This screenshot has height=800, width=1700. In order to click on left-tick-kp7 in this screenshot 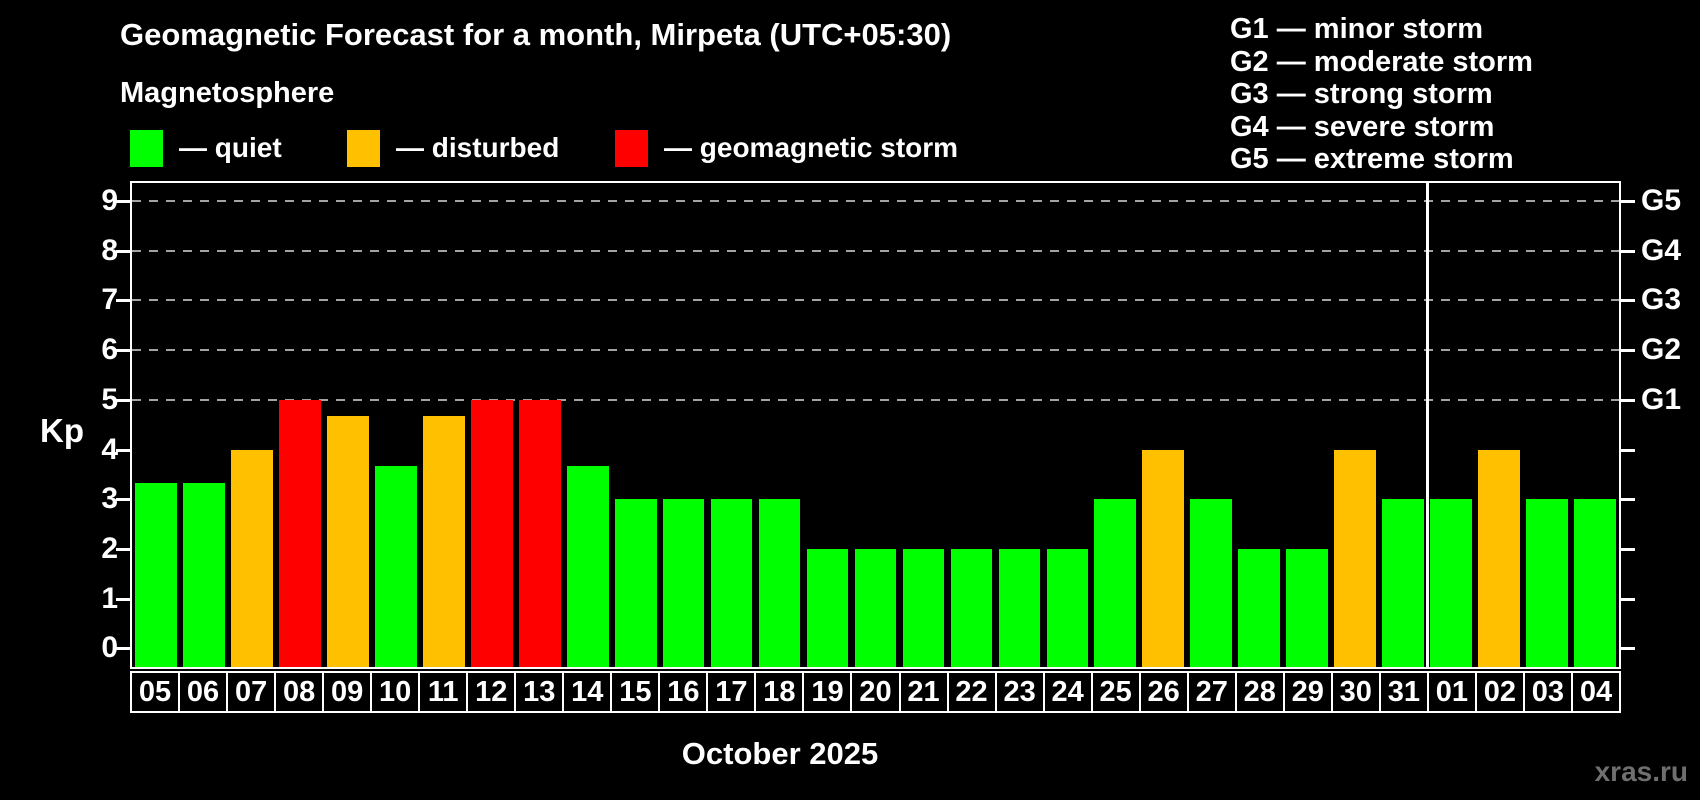, I will do `click(123, 301)`.